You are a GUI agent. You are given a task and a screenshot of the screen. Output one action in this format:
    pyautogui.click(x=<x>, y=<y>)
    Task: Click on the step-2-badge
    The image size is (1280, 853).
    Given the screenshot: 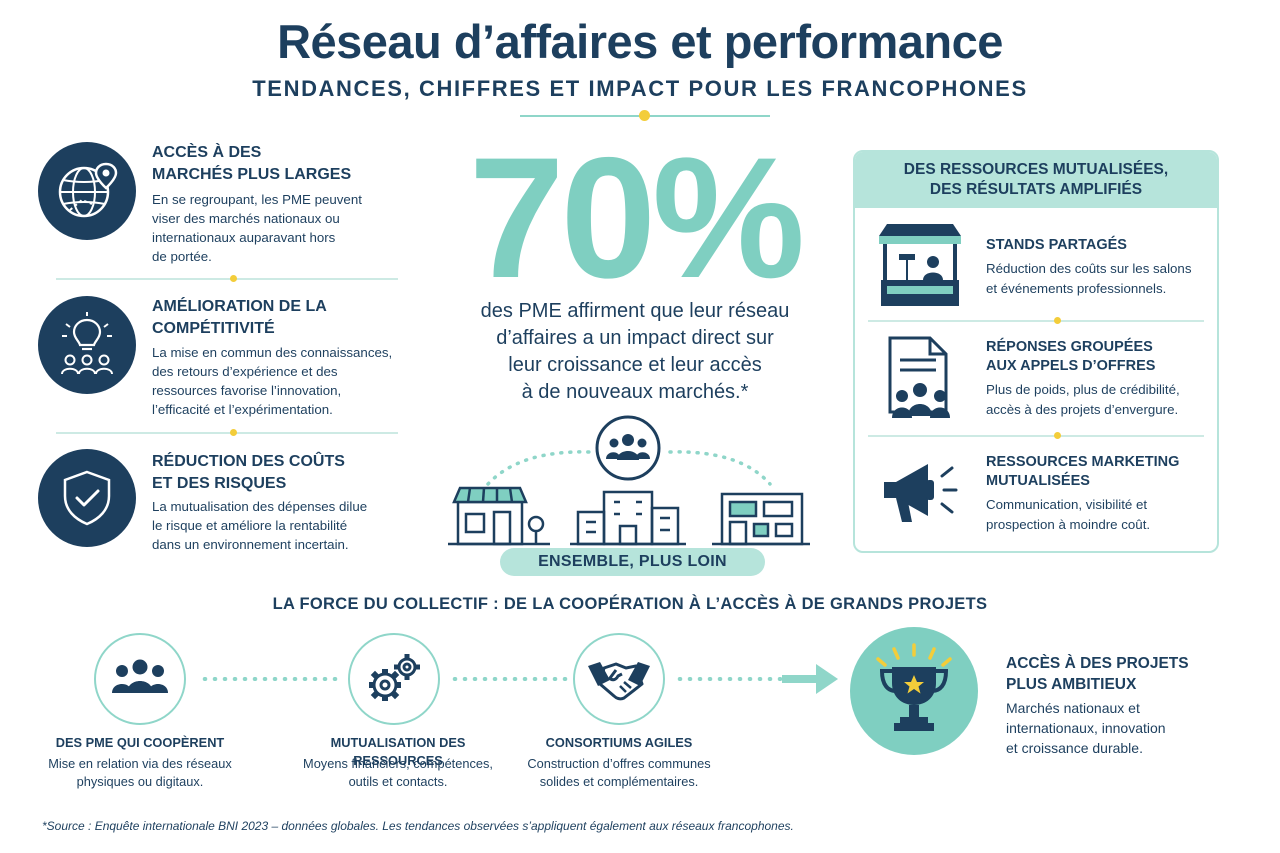 What is the action you would take?
    pyautogui.click(x=394, y=679)
    